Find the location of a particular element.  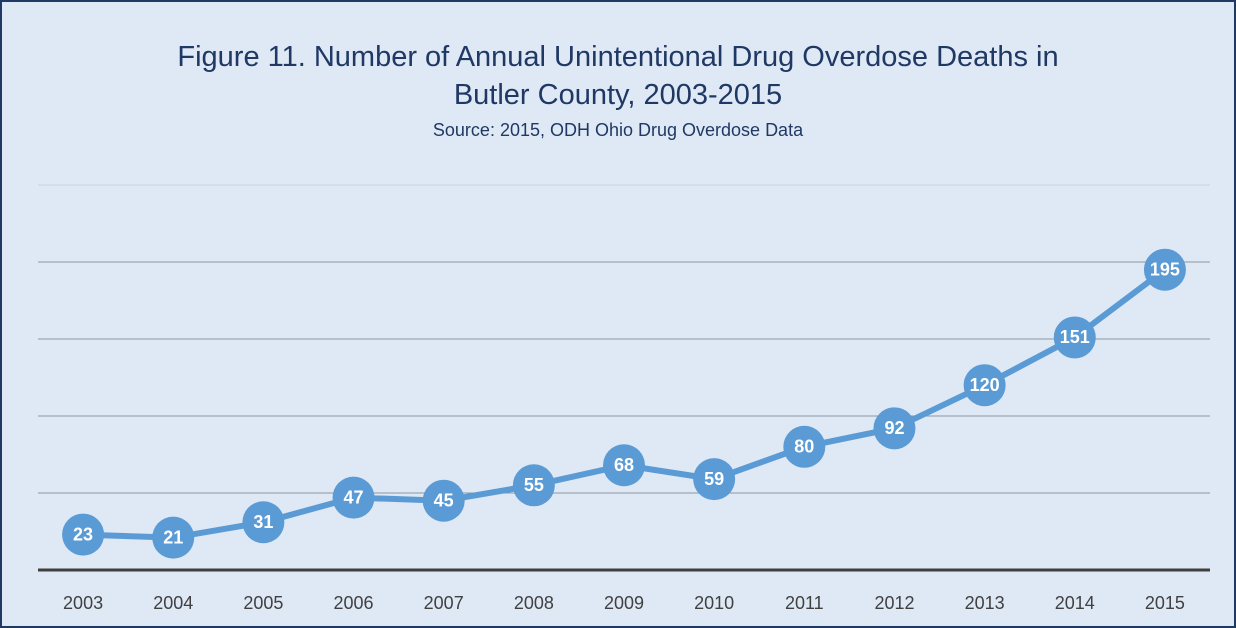

data-label: 80 is located at coordinates (804, 447).